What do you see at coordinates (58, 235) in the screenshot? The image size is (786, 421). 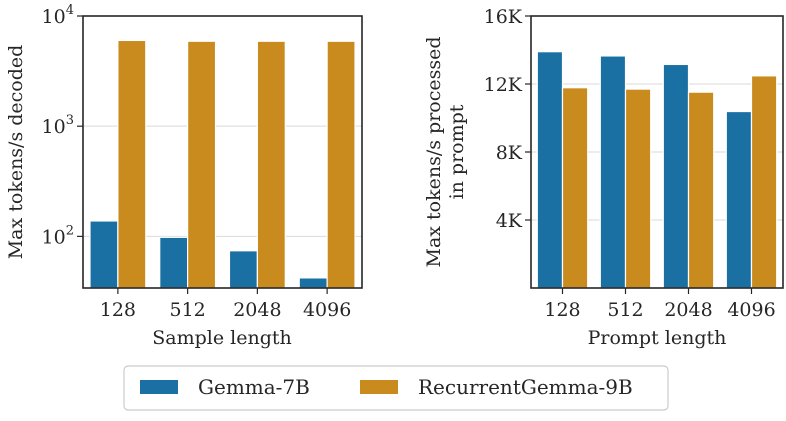 I see `left-y-tick-label: 10²` at bounding box center [58, 235].